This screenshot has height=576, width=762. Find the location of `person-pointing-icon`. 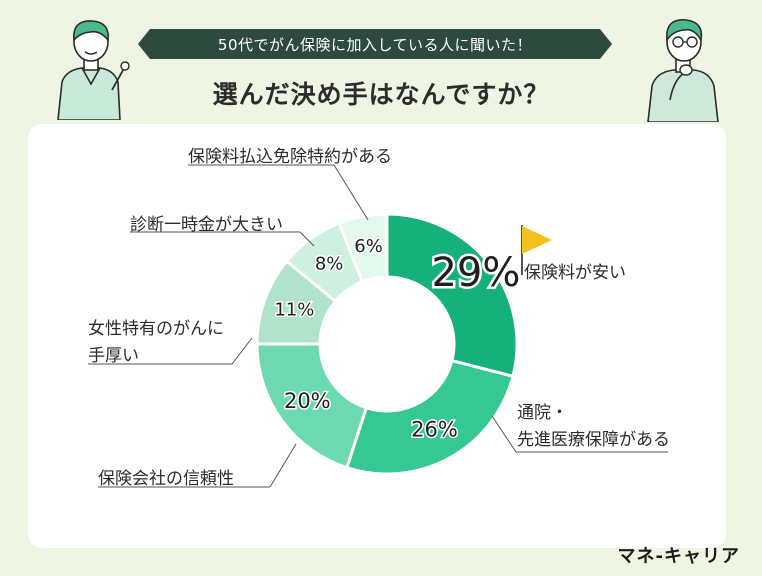

person-pointing-icon is located at coordinates (93, 70).